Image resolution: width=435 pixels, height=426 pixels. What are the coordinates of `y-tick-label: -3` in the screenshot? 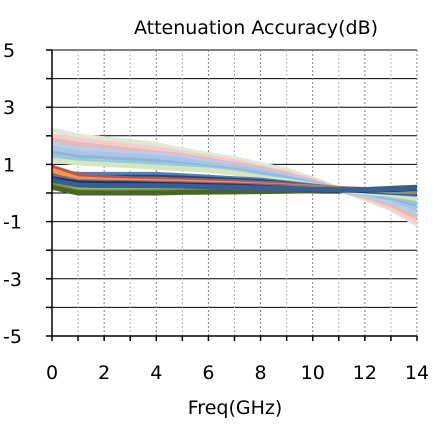 It's located at (12, 280).